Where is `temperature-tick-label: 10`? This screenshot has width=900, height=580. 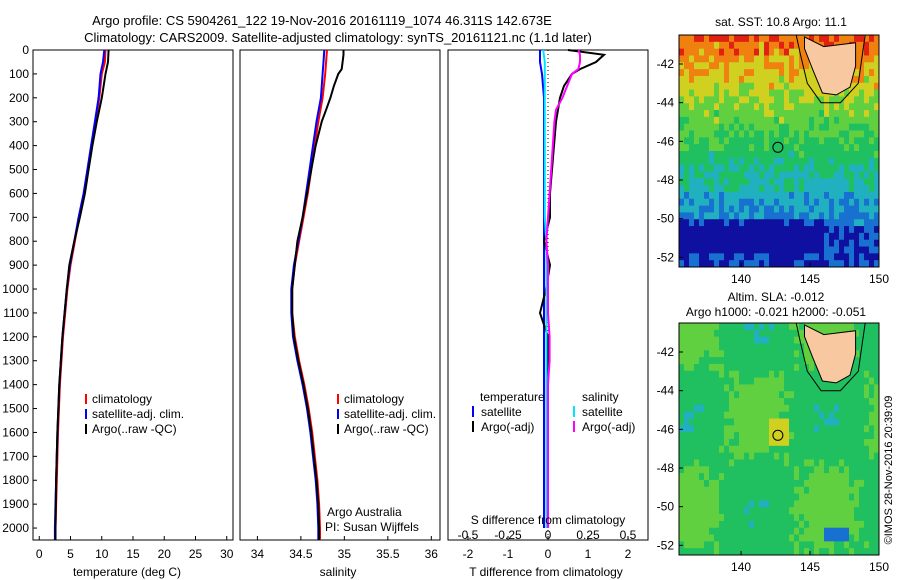 temperature-tick-label: 10 is located at coordinates (102, 554).